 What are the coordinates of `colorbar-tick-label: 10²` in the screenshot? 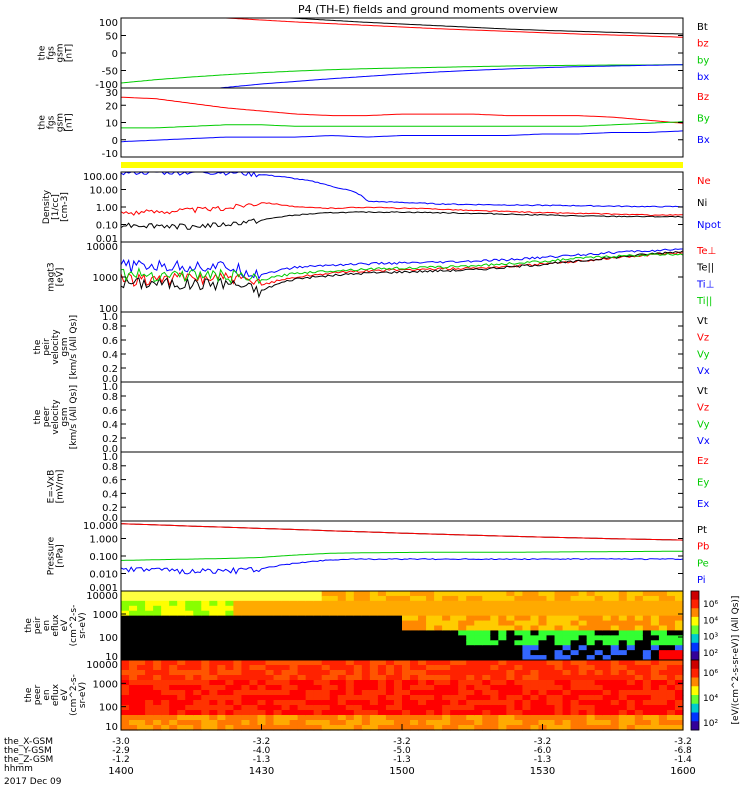 It's located at (710, 724).